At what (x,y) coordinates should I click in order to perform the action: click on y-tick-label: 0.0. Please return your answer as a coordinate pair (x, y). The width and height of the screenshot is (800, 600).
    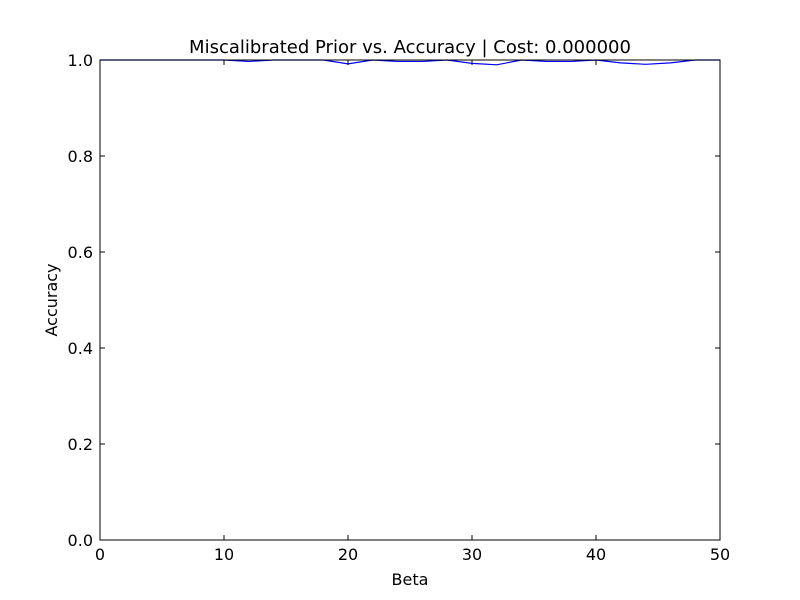
    Looking at the image, I should click on (80, 540).